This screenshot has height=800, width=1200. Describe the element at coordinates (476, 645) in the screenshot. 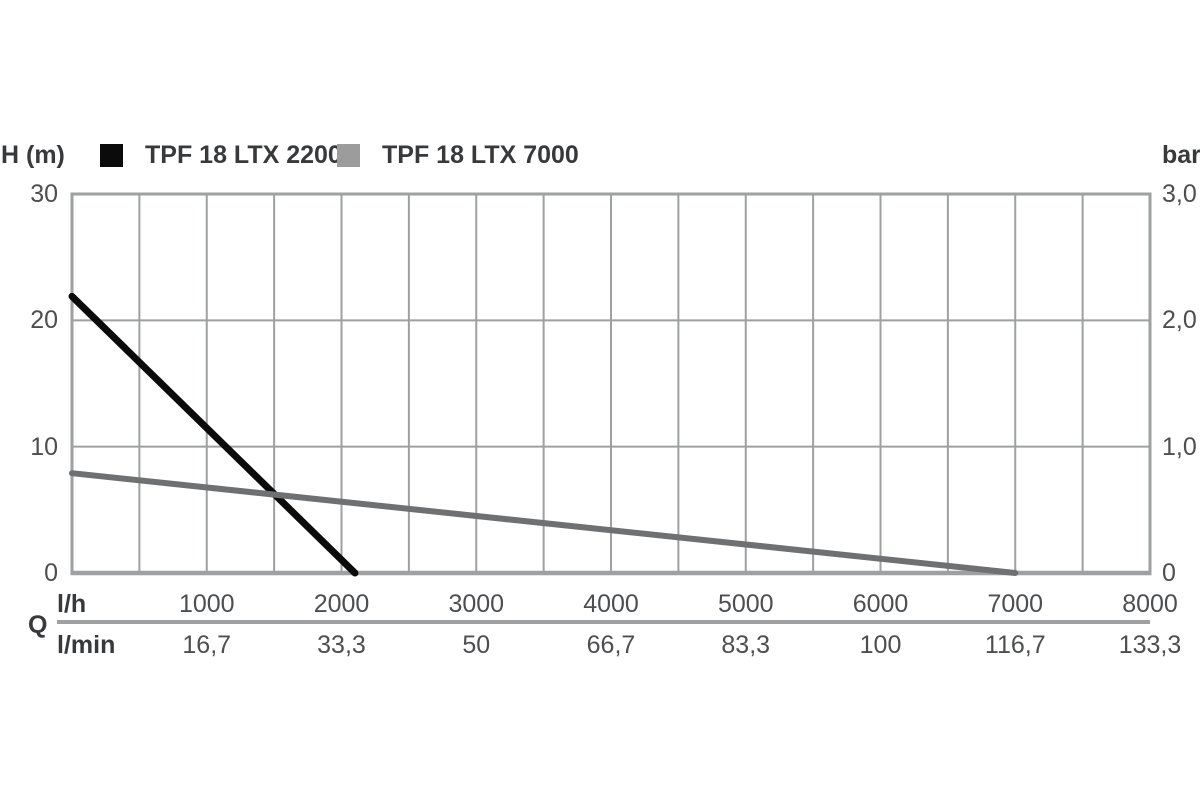

I see `x-lmin-tick-50: 50` at that location.